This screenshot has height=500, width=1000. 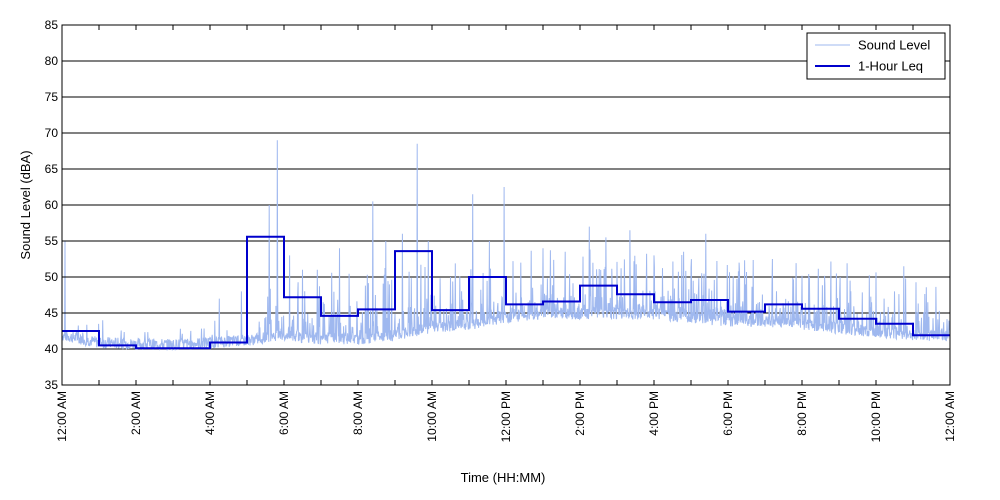 I want to click on legend: Sound Level 1-Hour Leq, so click(x=876, y=56).